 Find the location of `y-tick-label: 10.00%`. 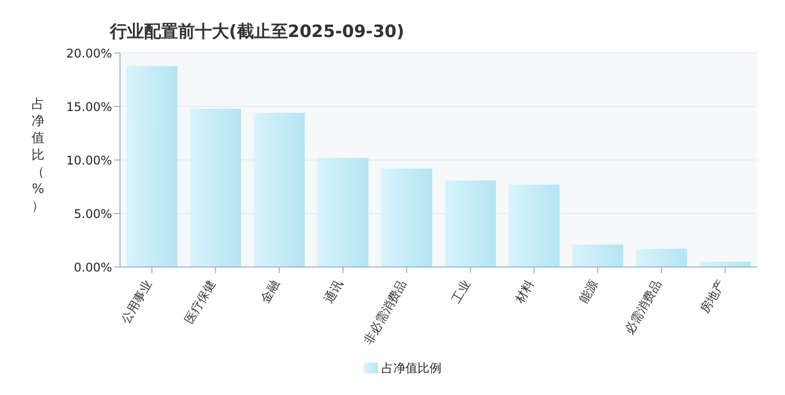

y-tick-label: 10.00% is located at coordinates (89, 160).